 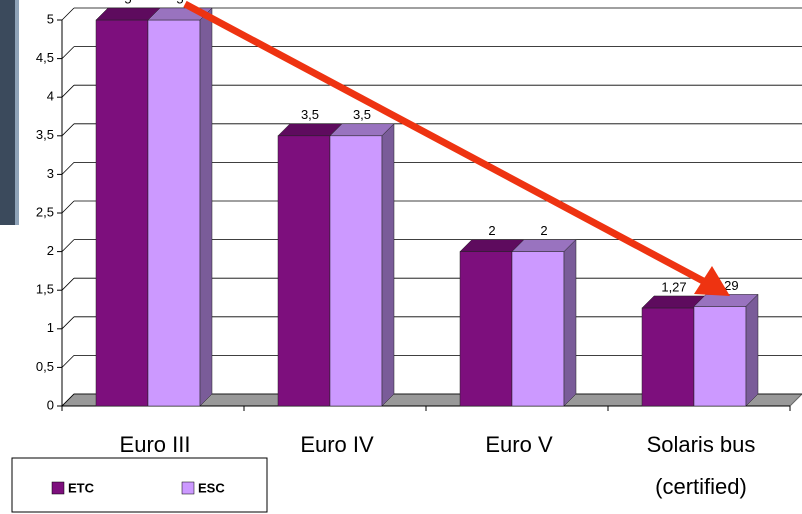 What do you see at coordinates (139, 485) in the screenshot?
I see `legend-box` at bounding box center [139, 485].